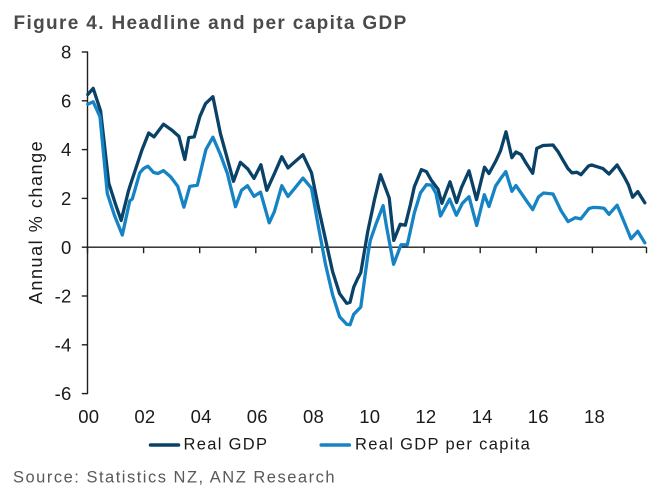  Describe the element at coordinates (66, 100) in the screenshot. I see `svg-text: 6` at that location.